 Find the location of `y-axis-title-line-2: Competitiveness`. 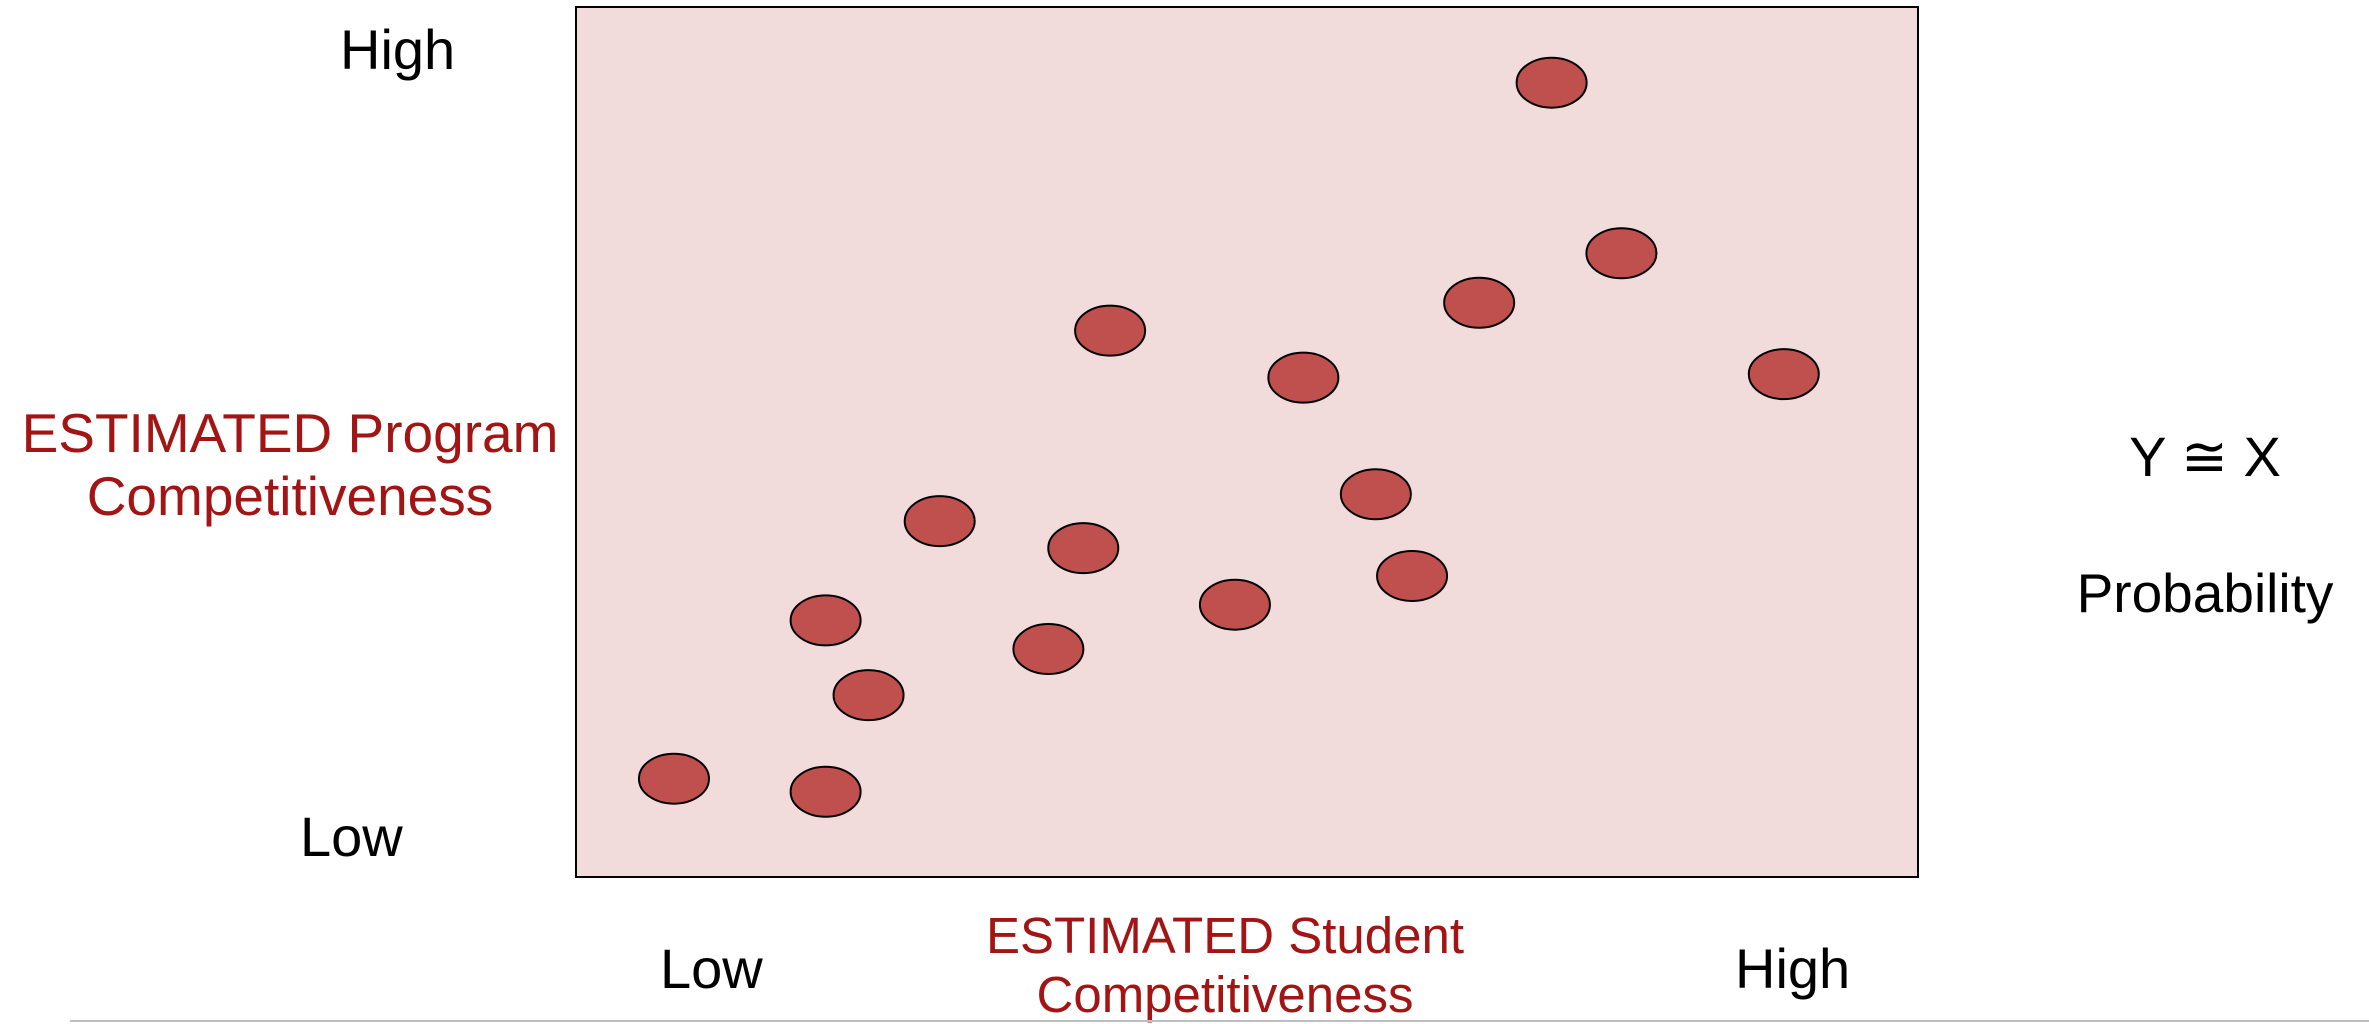

y-axis-title-line-2: Competitiveness is located at coordinates (290, 496).